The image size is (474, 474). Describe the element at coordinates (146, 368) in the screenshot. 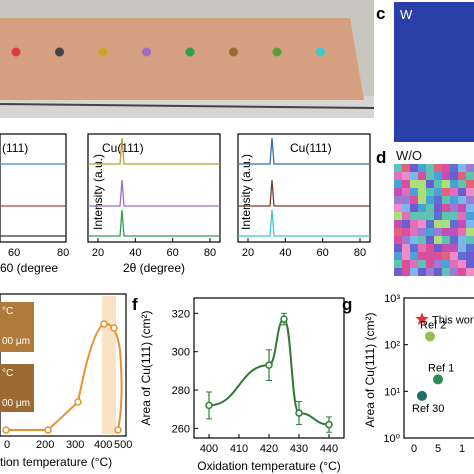

I see `panel-f-ylabel: Area of Cu(111) (cm²)` at that location.